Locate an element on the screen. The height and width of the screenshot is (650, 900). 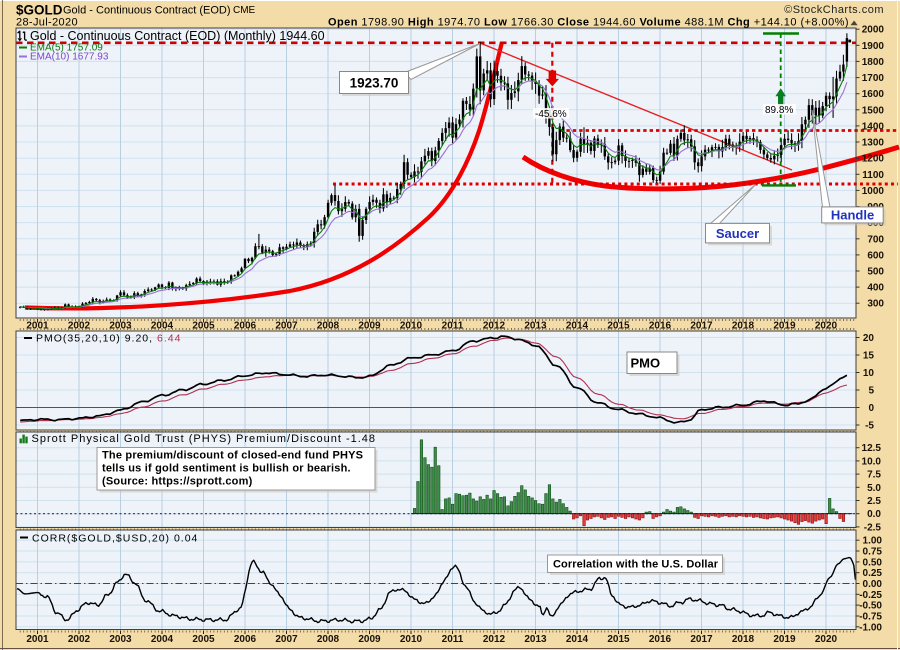
svg-text: 500 is located at coordinates (875, 272).